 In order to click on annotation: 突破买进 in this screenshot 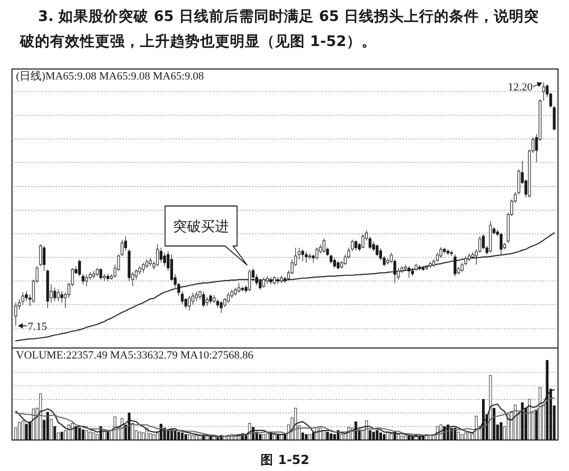, I will do `click(201, 226)`.